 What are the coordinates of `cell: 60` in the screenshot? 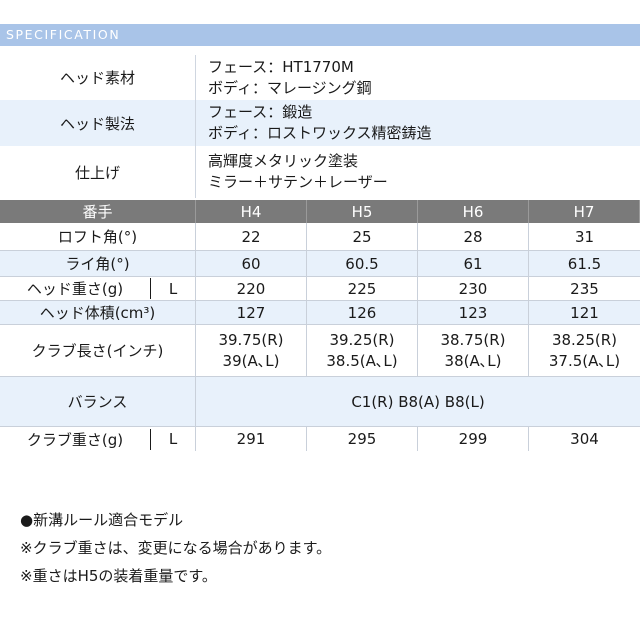 It's located at (251, 263).